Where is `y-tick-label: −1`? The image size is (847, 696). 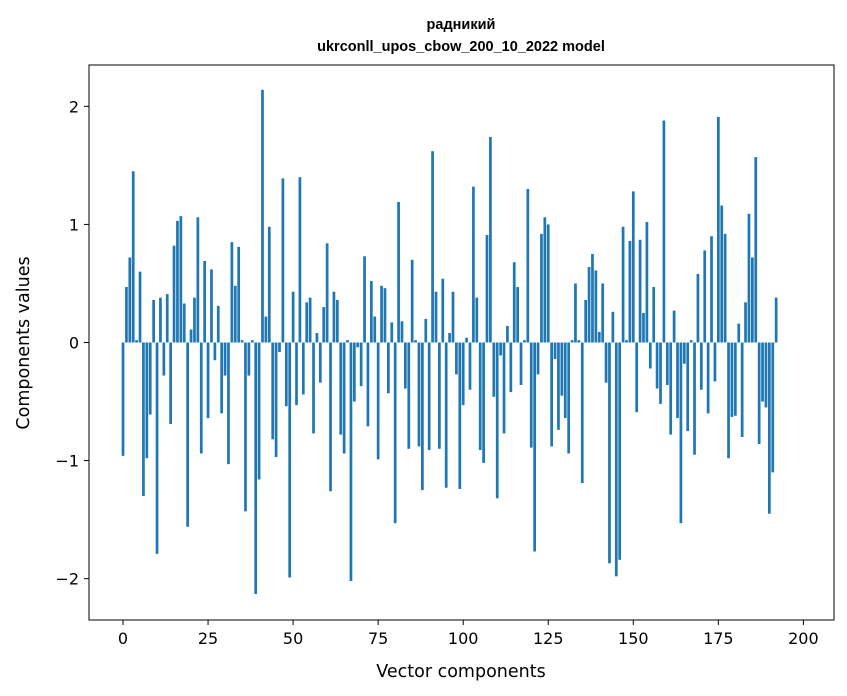
y-tick-label: −1 is located at coordinates (67, 461).